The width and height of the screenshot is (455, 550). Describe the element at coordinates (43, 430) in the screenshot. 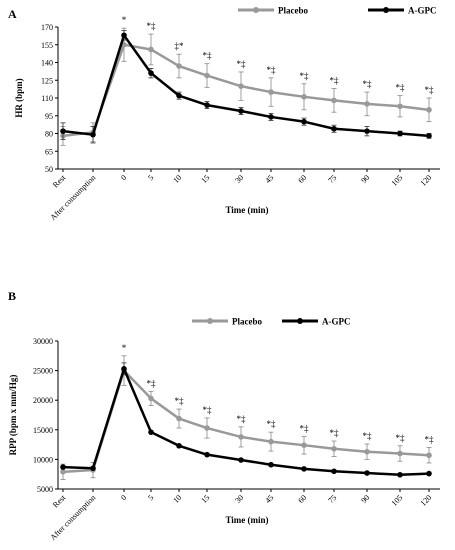

I see `y-tick-label: 15000` at that location.